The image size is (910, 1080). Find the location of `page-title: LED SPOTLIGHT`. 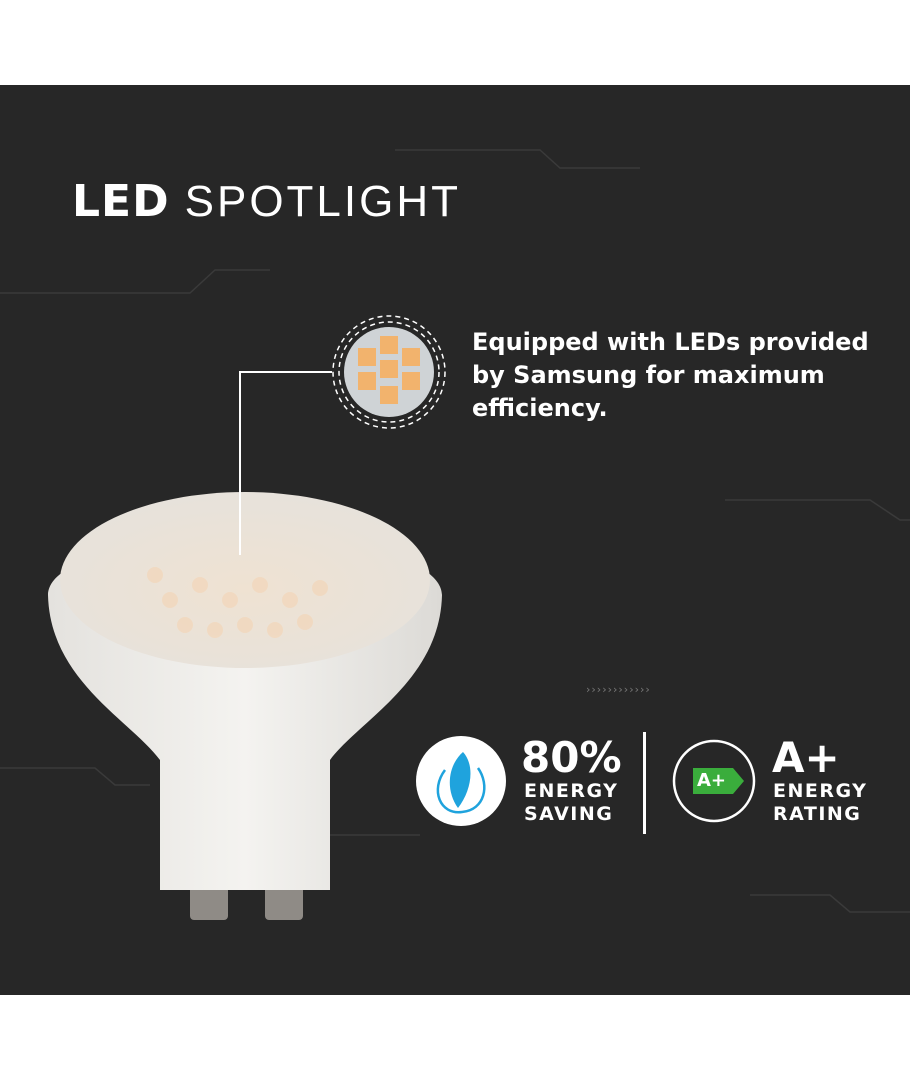

page-title: LED SPOTLIGHT is located at coordinates (266, 201).